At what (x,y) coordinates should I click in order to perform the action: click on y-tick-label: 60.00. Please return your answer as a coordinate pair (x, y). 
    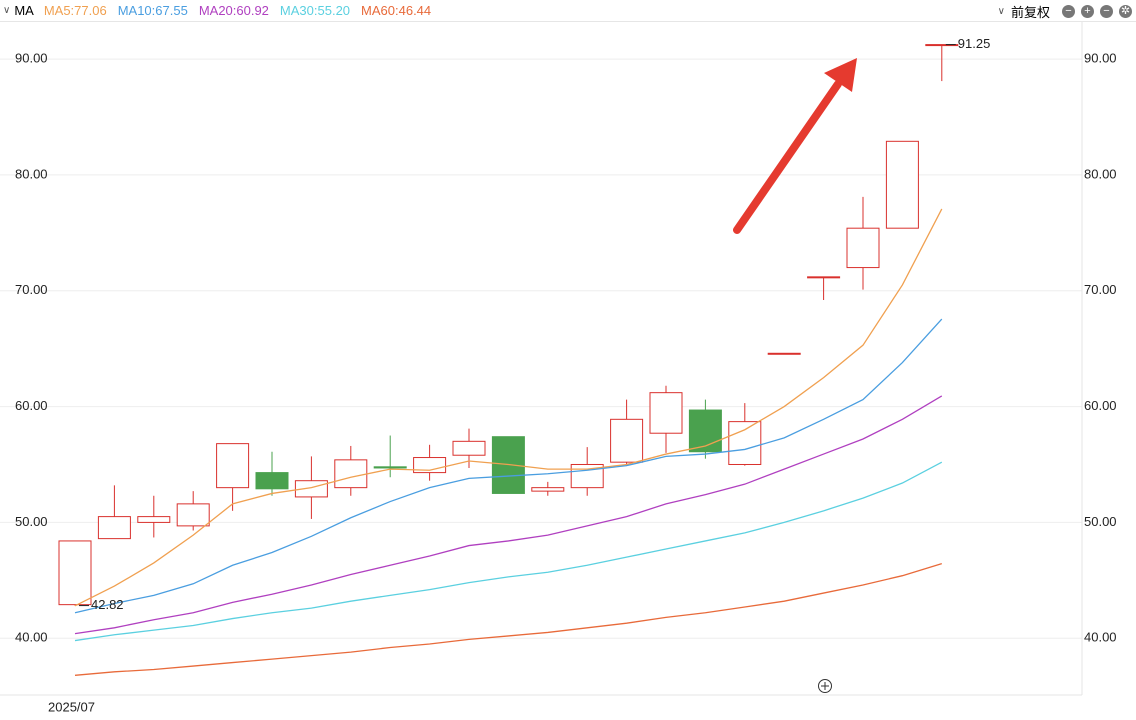
    Looking at the image, I should click on (31, 405).